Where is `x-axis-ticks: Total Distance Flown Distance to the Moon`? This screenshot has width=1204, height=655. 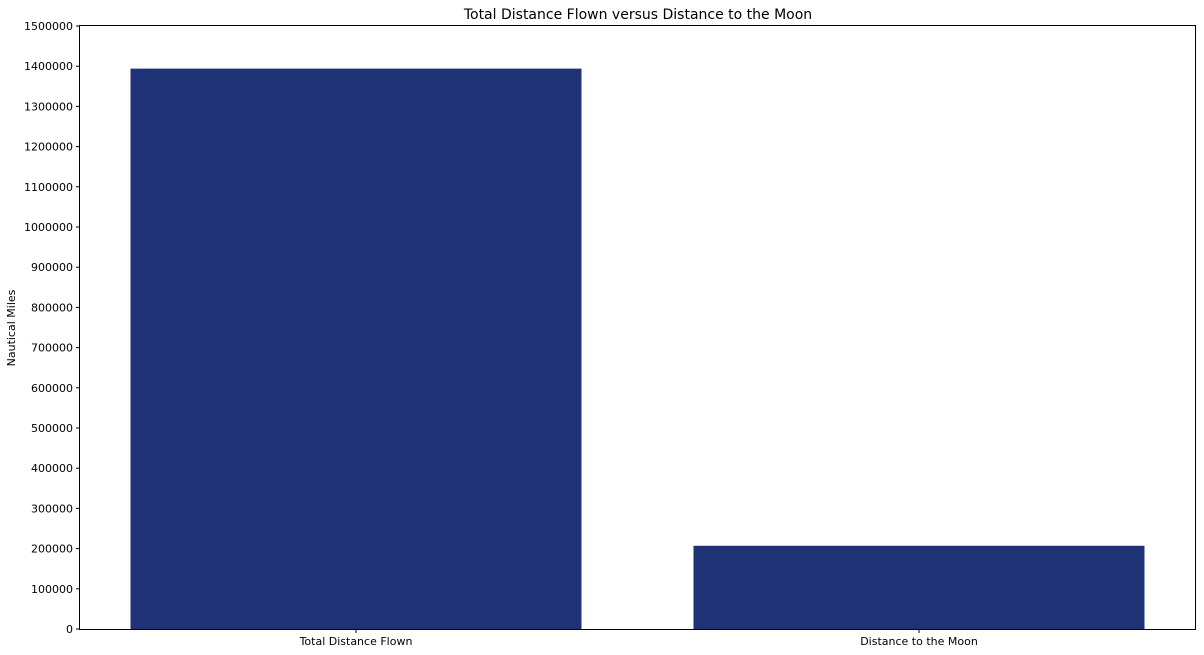
x-axis-ticks: Total Distance Flown Distance to the Moon is located at coordinates (638, 638).